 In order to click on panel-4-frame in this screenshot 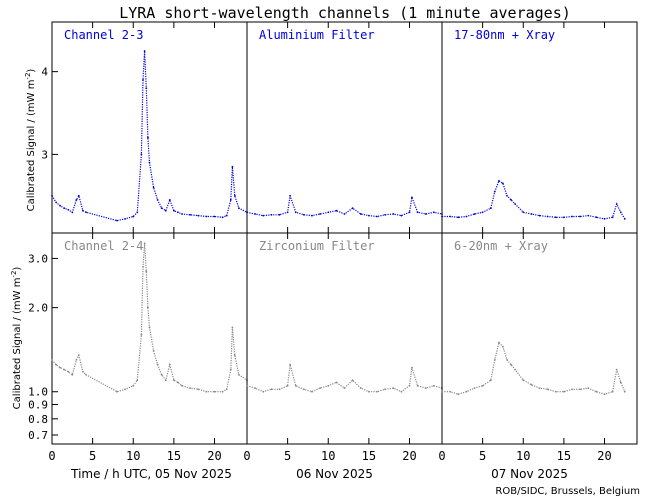, I will do `click(149, 338)`.